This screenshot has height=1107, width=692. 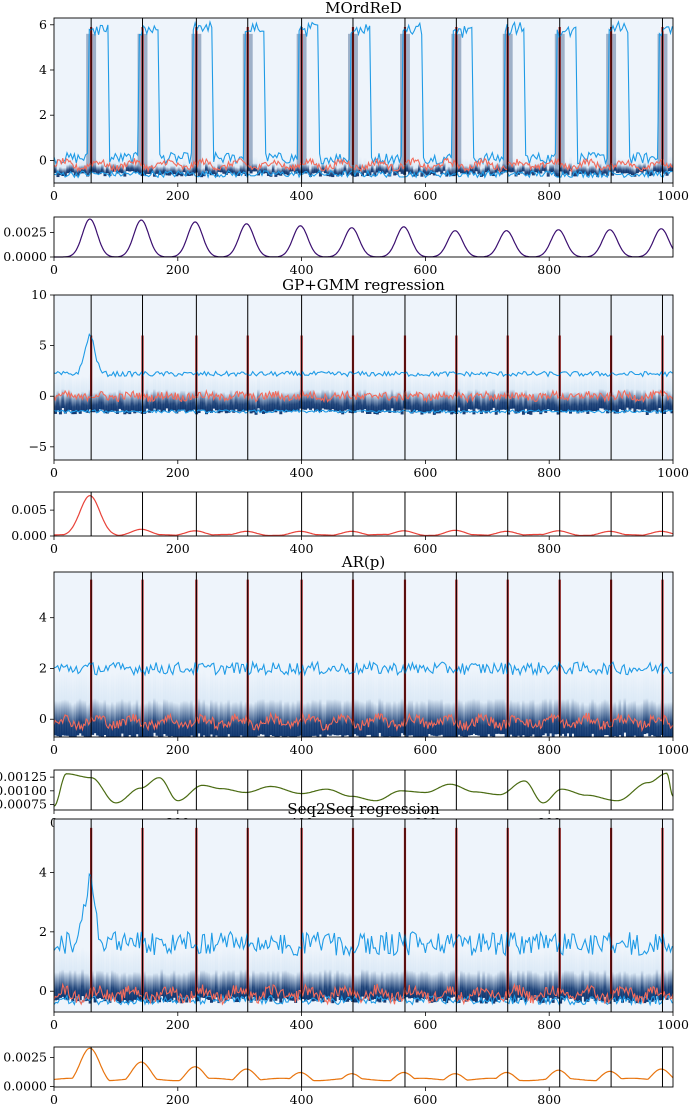 I want to click on x-tick-label: 800, so click(x=549, y=269).